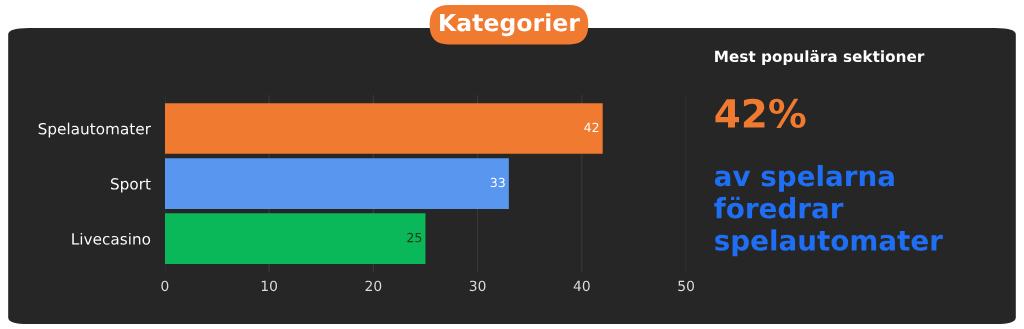 Image resolution: width=1024 pixels, height=329 pixels. I want to click on text: Mest populära sektioner, so click(820, 58).